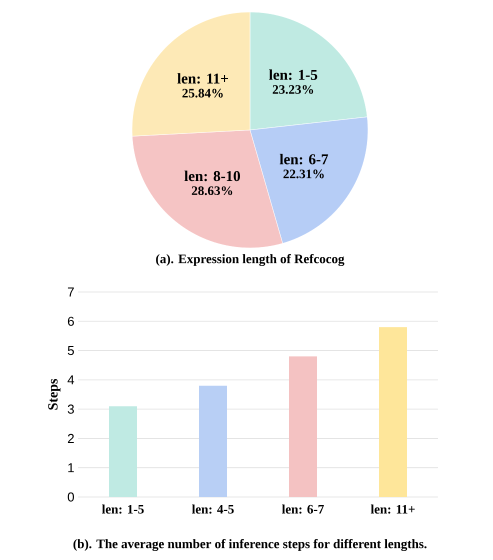 The image size is (493, 560). Describe the element at coordinates (293, 89) in the screenshot. I see `data-label: 23.23%` at that location.